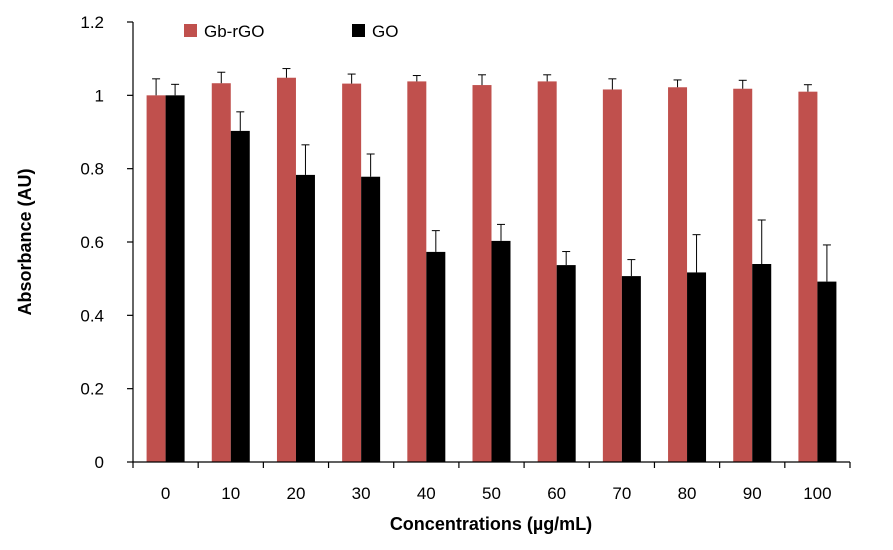 This screenshot has height=550, width=893. Describe the element at coordinates (106, 242) in the screenshot. I see `y-axis-ticks: 0 0.2 0.4 0.6 0.8 1 1.2` at that location.